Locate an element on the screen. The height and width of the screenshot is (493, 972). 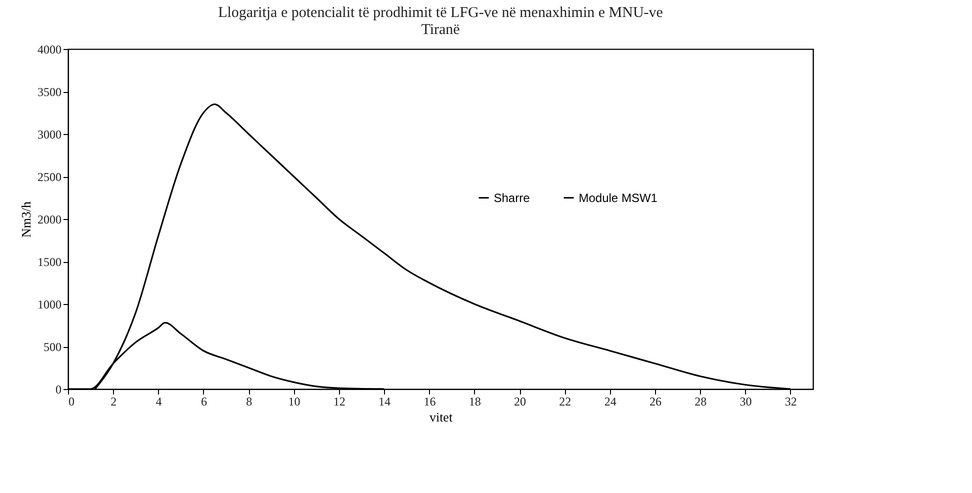
legend-label: Sharre is located at coordinates (512, 197).